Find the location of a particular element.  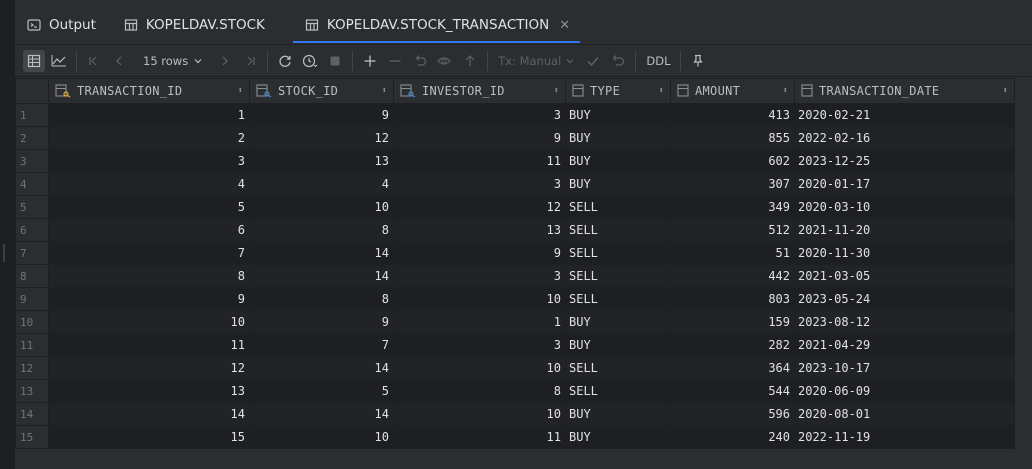

cell-stock-id: 4 is located at coordinates (321, 184).